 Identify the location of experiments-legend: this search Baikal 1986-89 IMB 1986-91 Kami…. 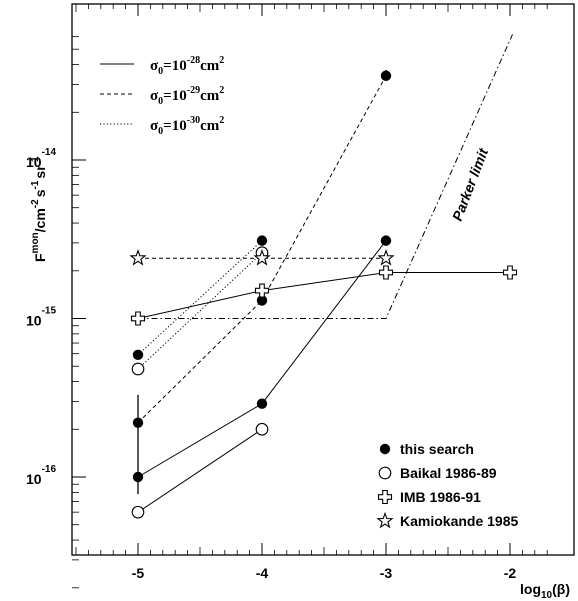
(447, 485).